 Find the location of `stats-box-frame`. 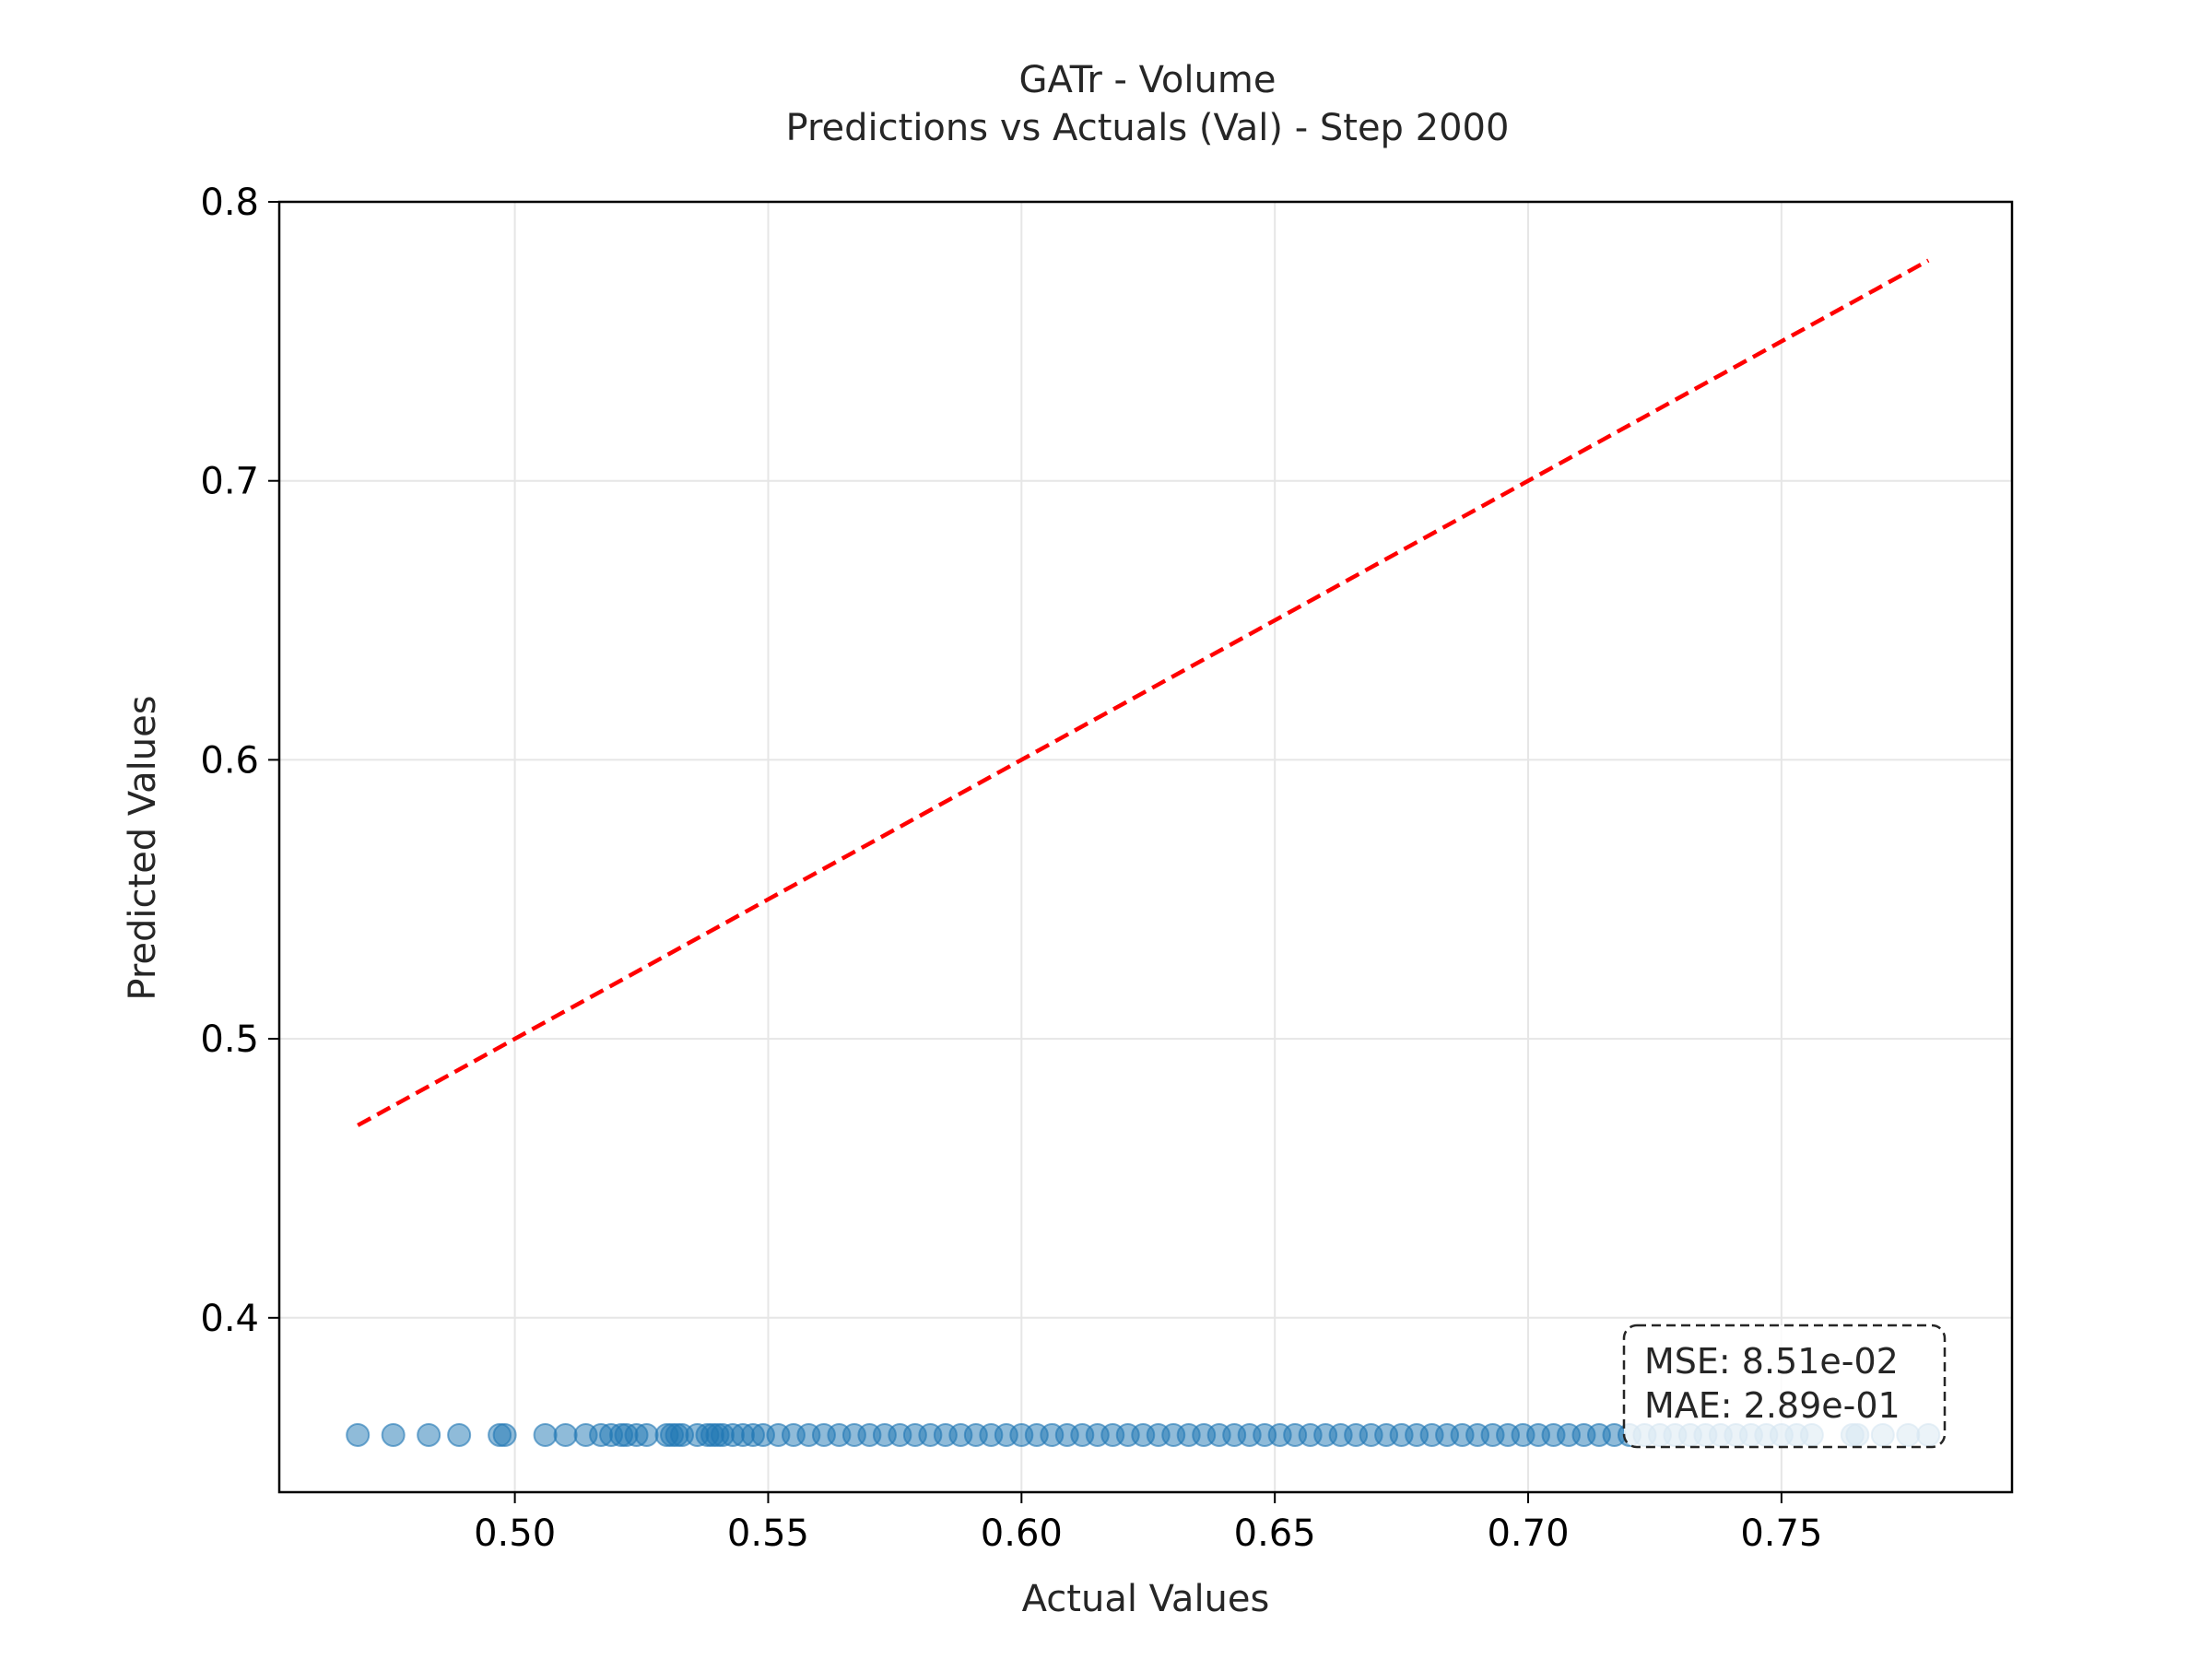

stats-box-frame is located at coordinates (1784, 1386).